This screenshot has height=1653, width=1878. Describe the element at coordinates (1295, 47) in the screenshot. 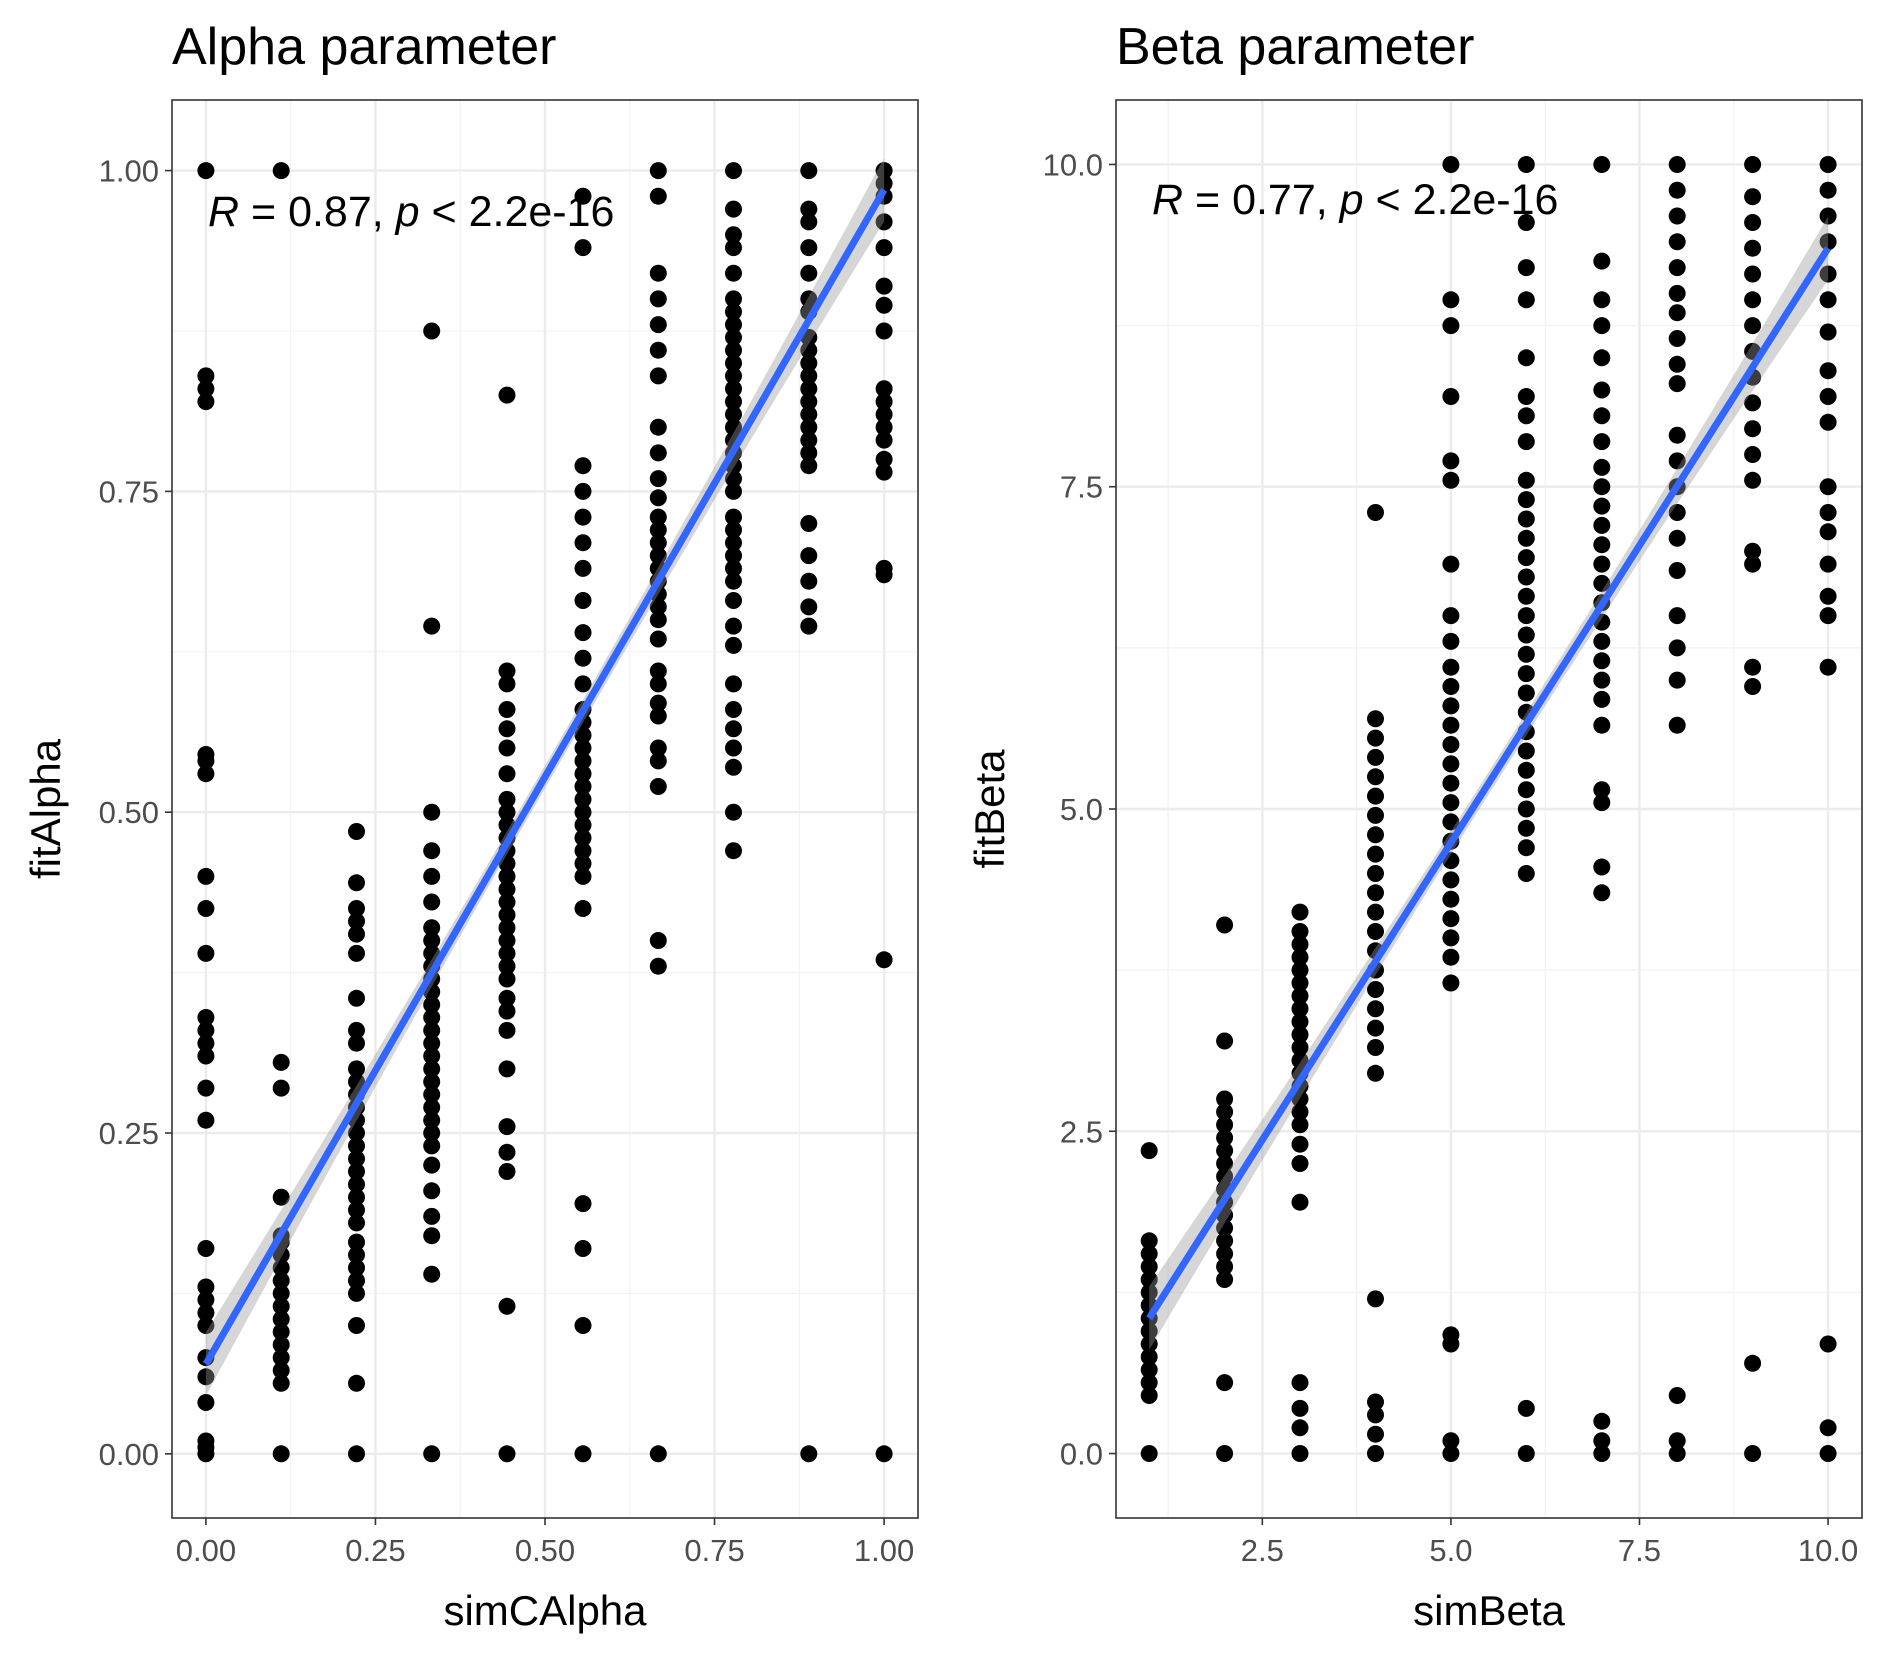

I see `beta-panel-title: Beta parameter` at that location.